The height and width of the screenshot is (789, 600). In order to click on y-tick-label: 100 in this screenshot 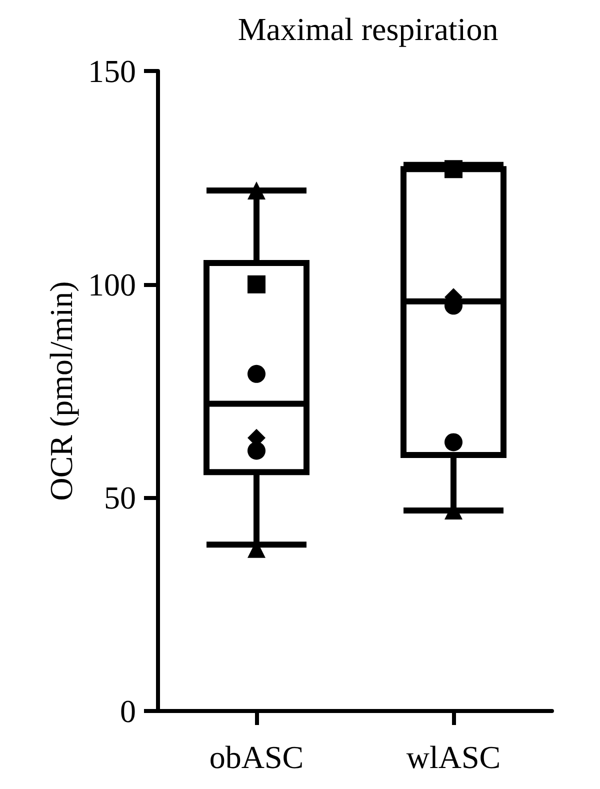, I will do `click(112, 284)`.